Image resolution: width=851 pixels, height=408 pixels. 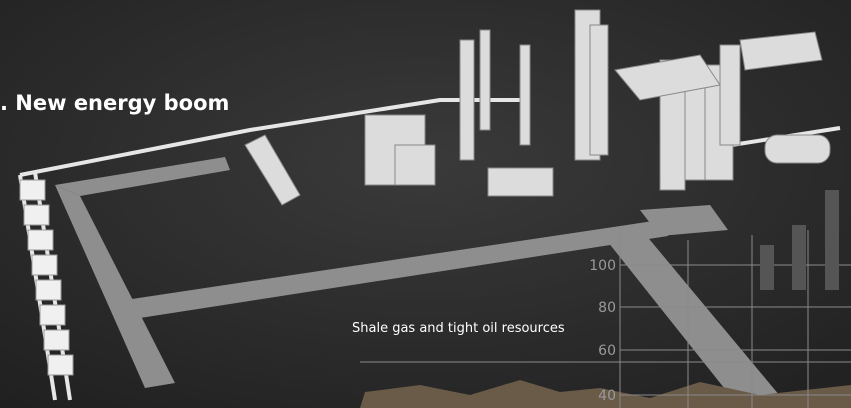 What do you see at coordinates (607, 308) in the screenshot?
I see `axis-label: 80` at bounding box center [607, 308].